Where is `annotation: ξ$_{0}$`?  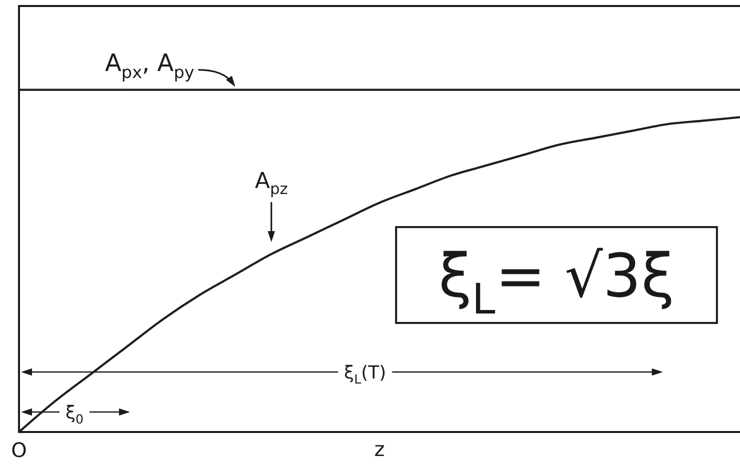
annotation: ξ$_{0}$ is located at coordinates (74, 414).